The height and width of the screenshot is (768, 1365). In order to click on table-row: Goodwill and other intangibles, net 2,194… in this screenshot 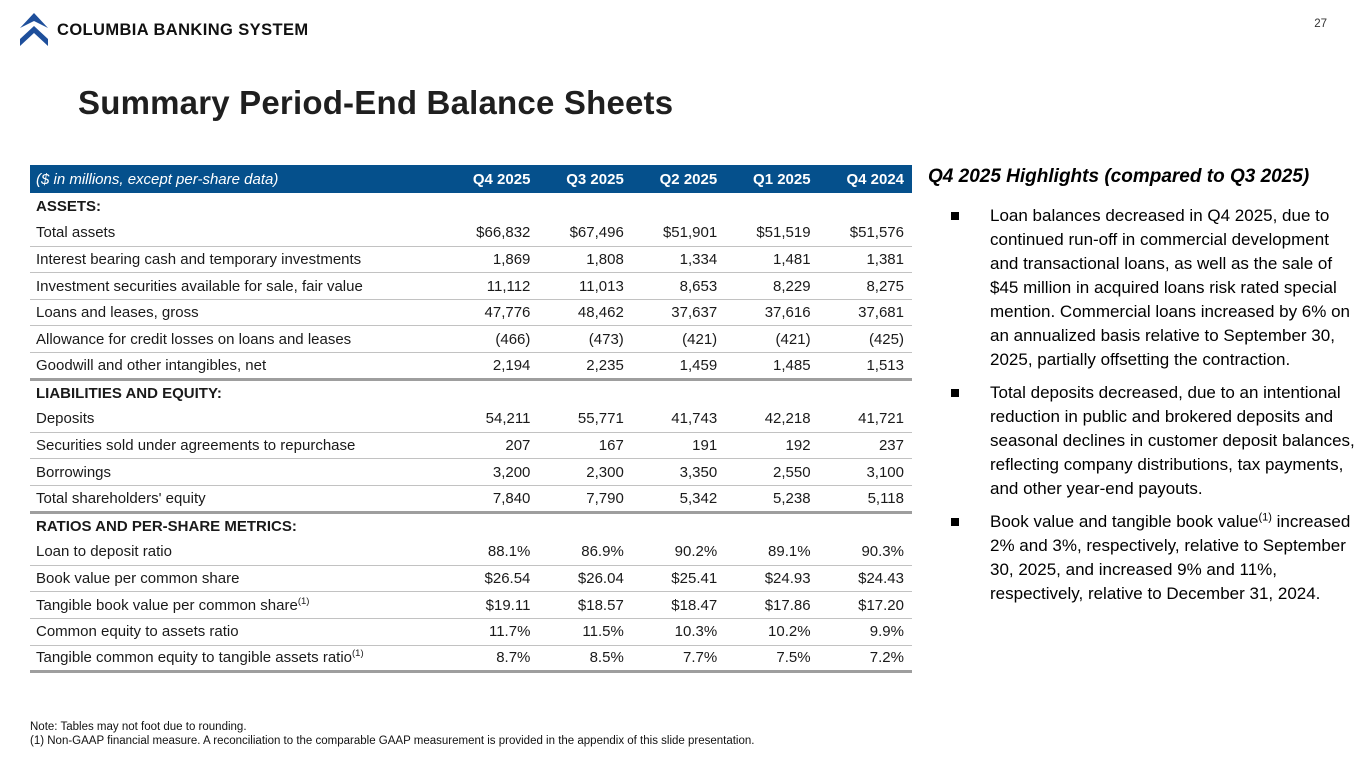, I will do `click(471, 366)`.